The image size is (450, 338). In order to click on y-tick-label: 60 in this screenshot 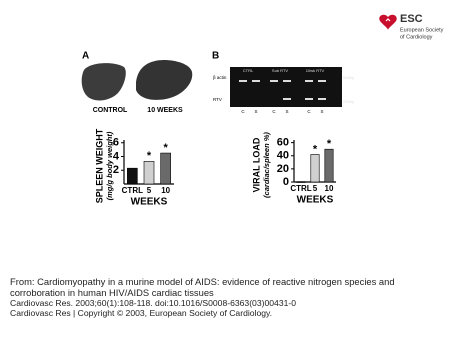, I will do `click(283, 143)`.